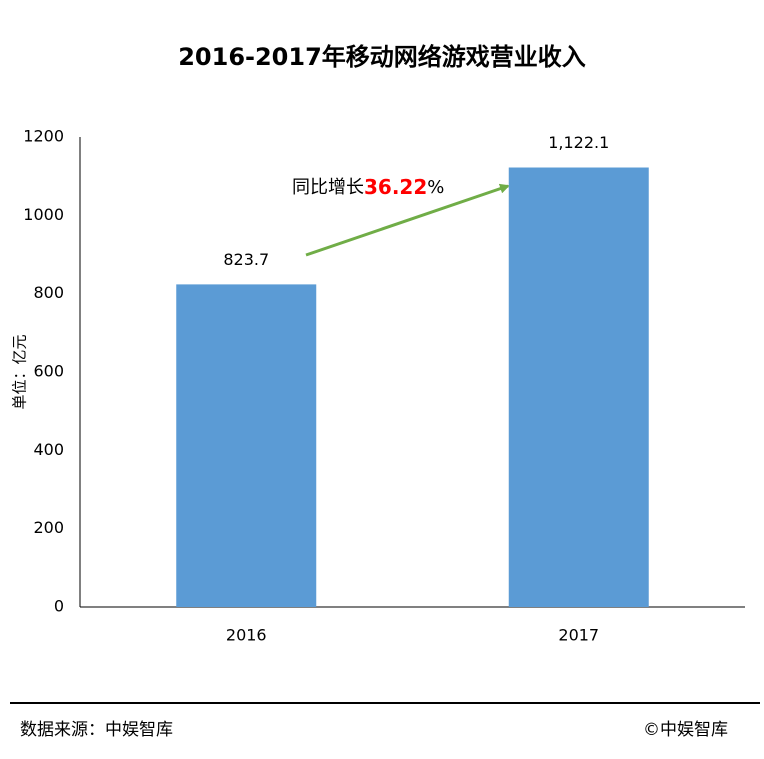 The image size is (764, 759). I want to click on growth-arrow, so click(407, 220).